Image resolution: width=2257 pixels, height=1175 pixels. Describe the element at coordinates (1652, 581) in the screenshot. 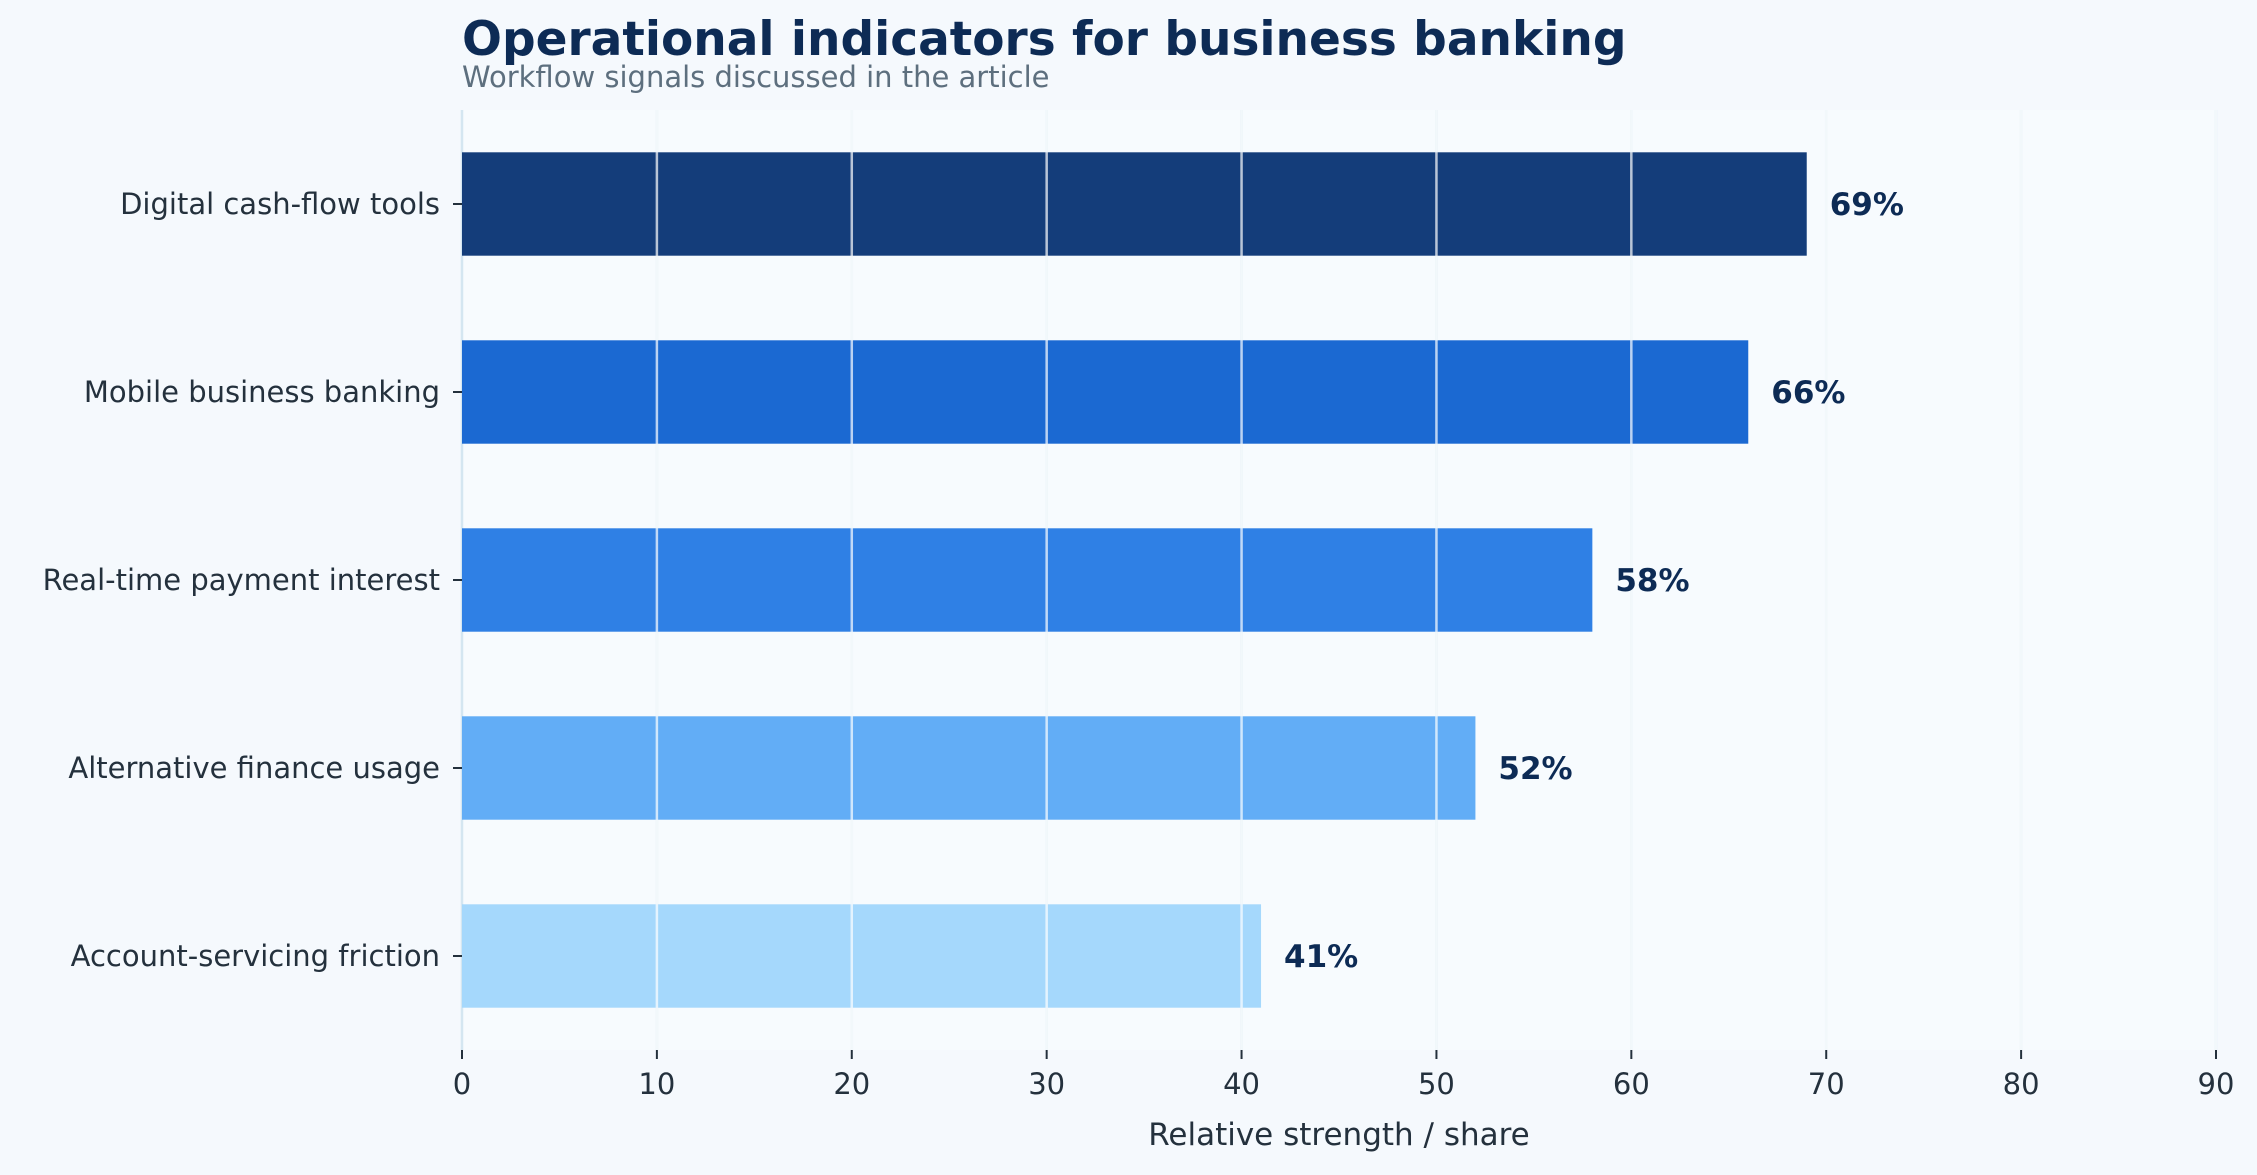

I see `bar-value-label: 58%` at that location.